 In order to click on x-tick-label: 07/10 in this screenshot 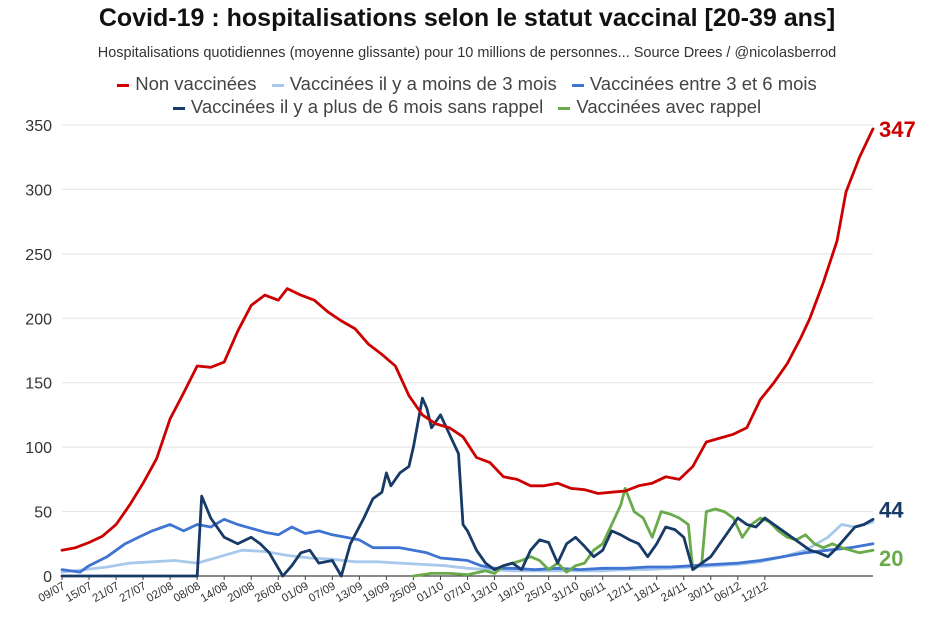, I will do `click(457, 592)`.